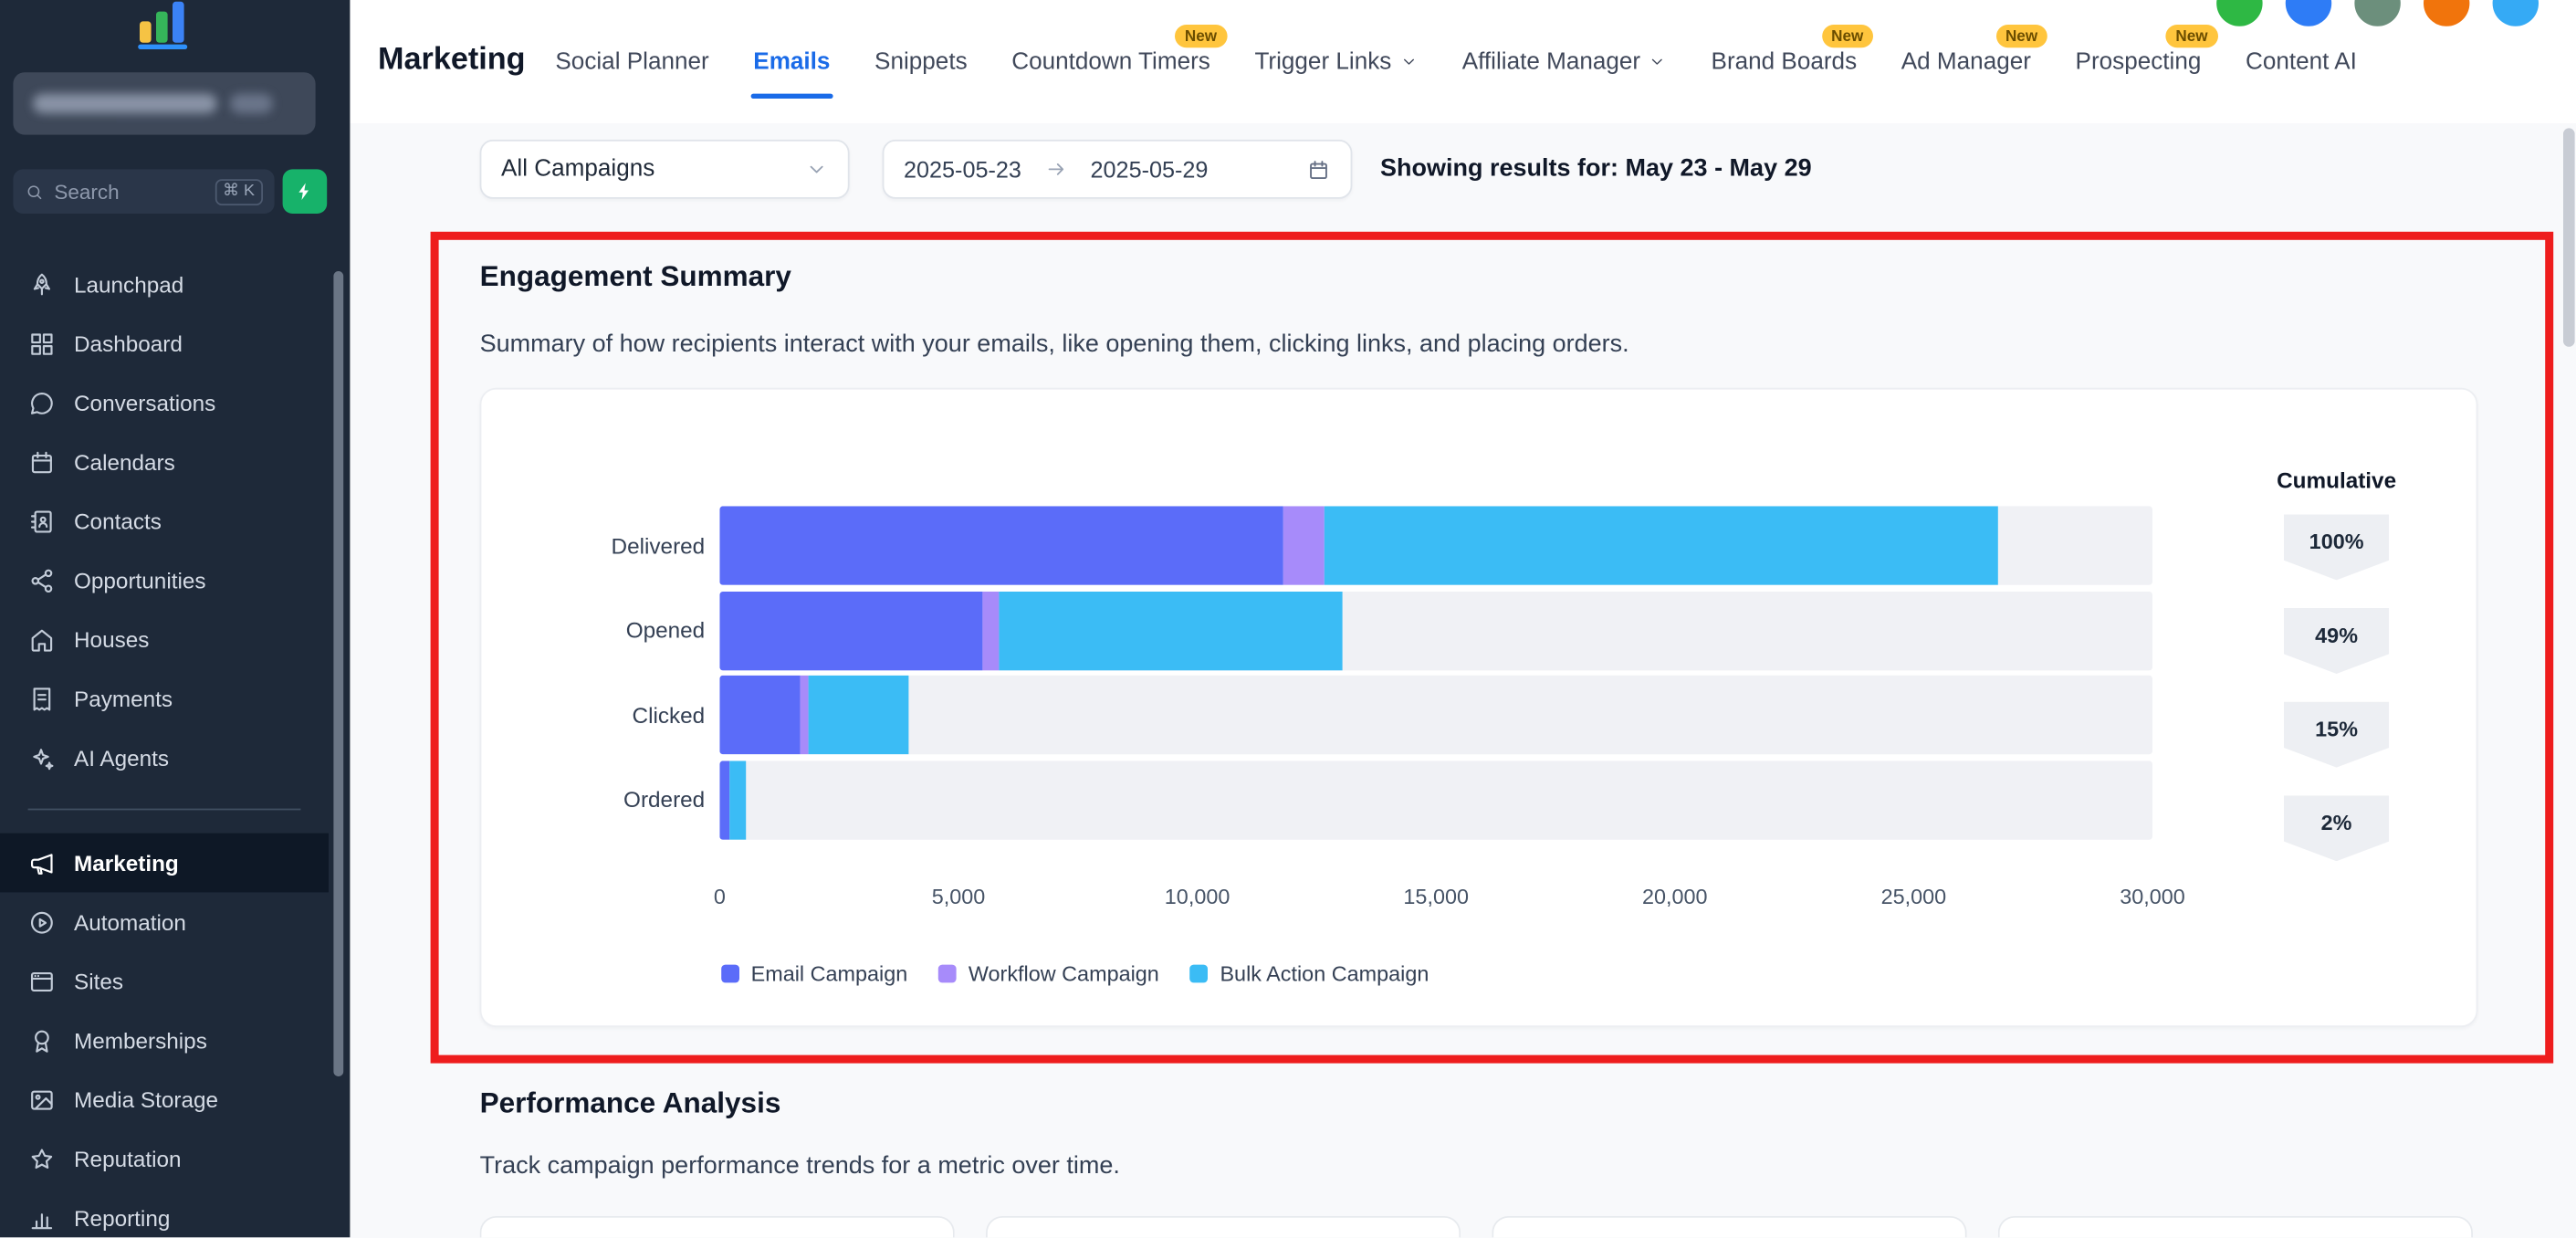 Image resolution: width=2576 pixels, height=1238 pixels. I want to click on legend-item-email-campaign: Email Campaign, so click(814, 974).